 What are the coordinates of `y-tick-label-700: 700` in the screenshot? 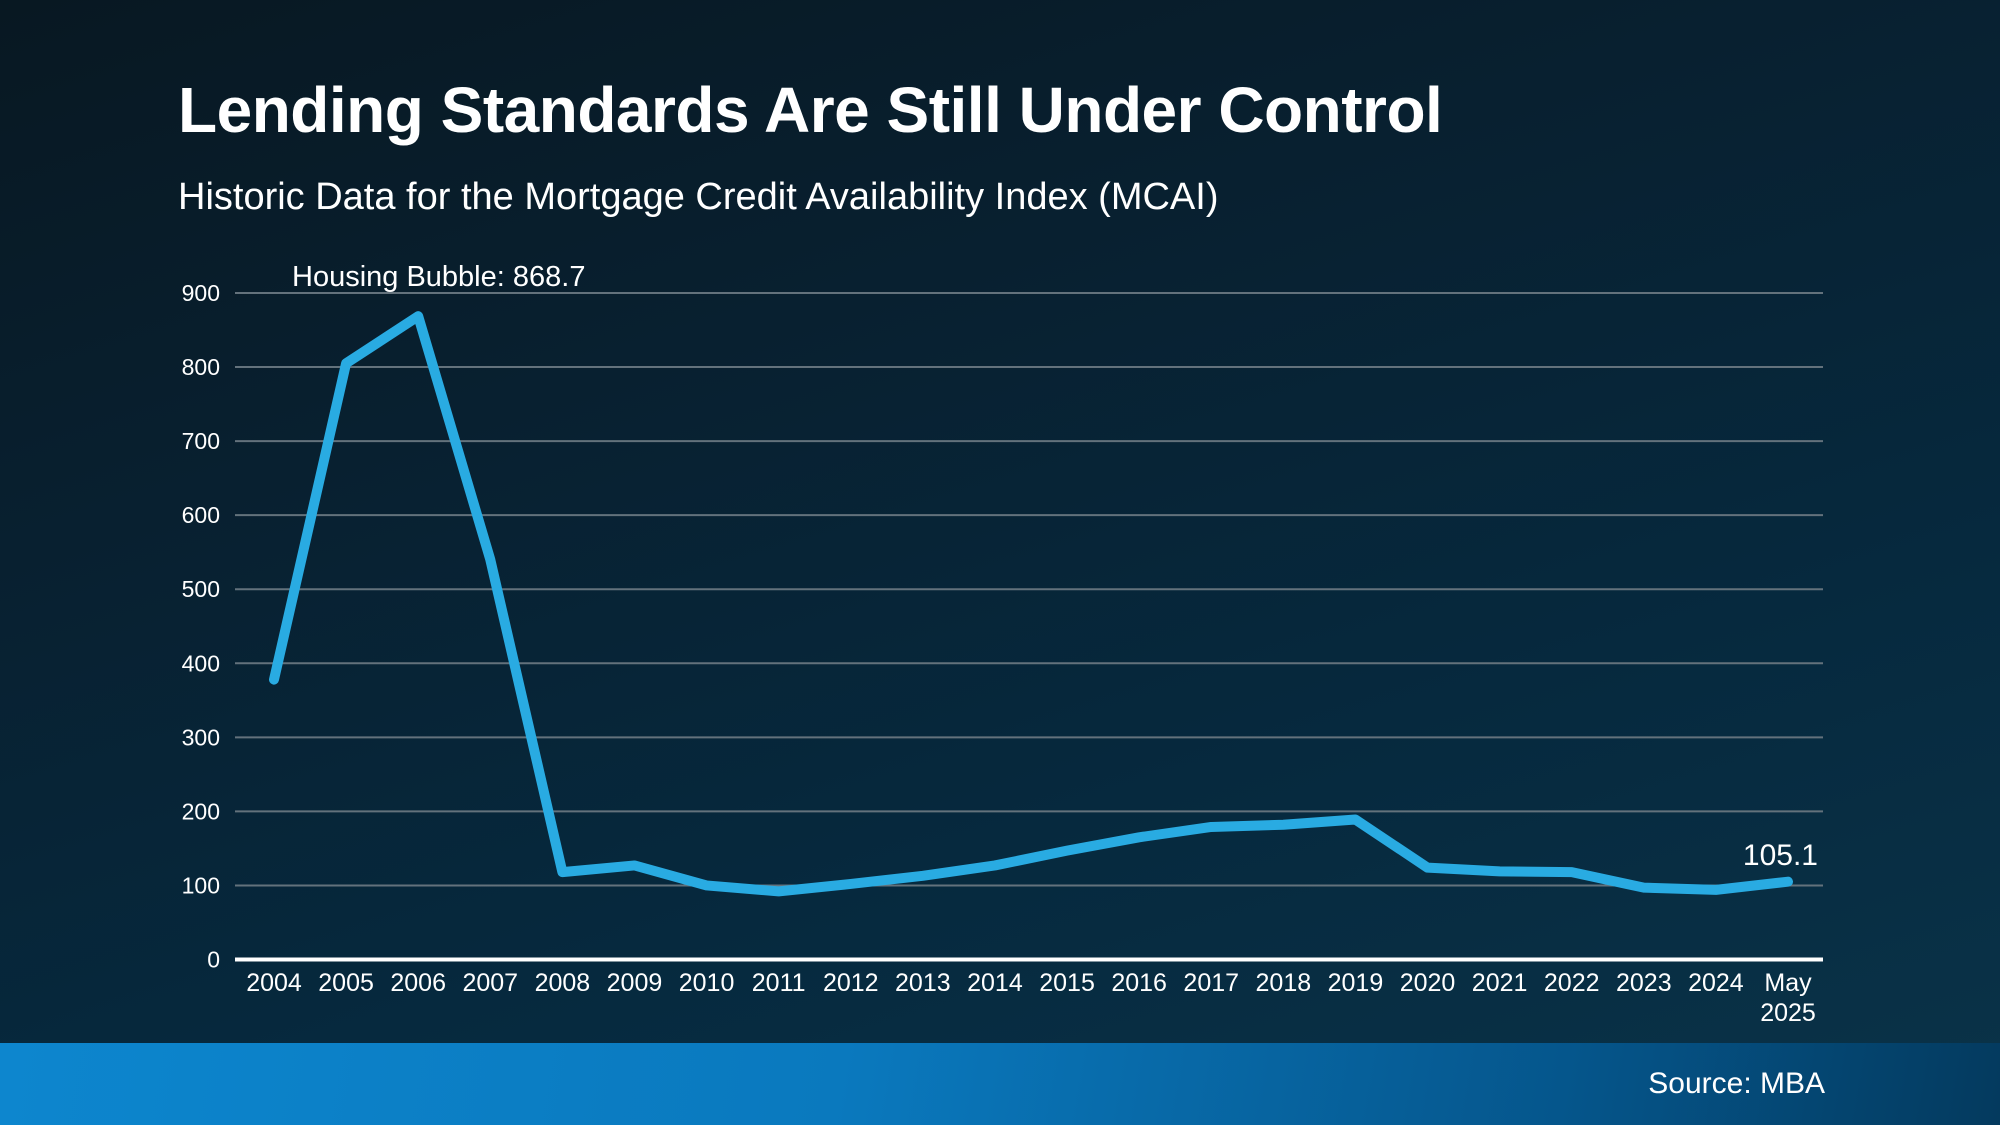 It's located at (201, 441).